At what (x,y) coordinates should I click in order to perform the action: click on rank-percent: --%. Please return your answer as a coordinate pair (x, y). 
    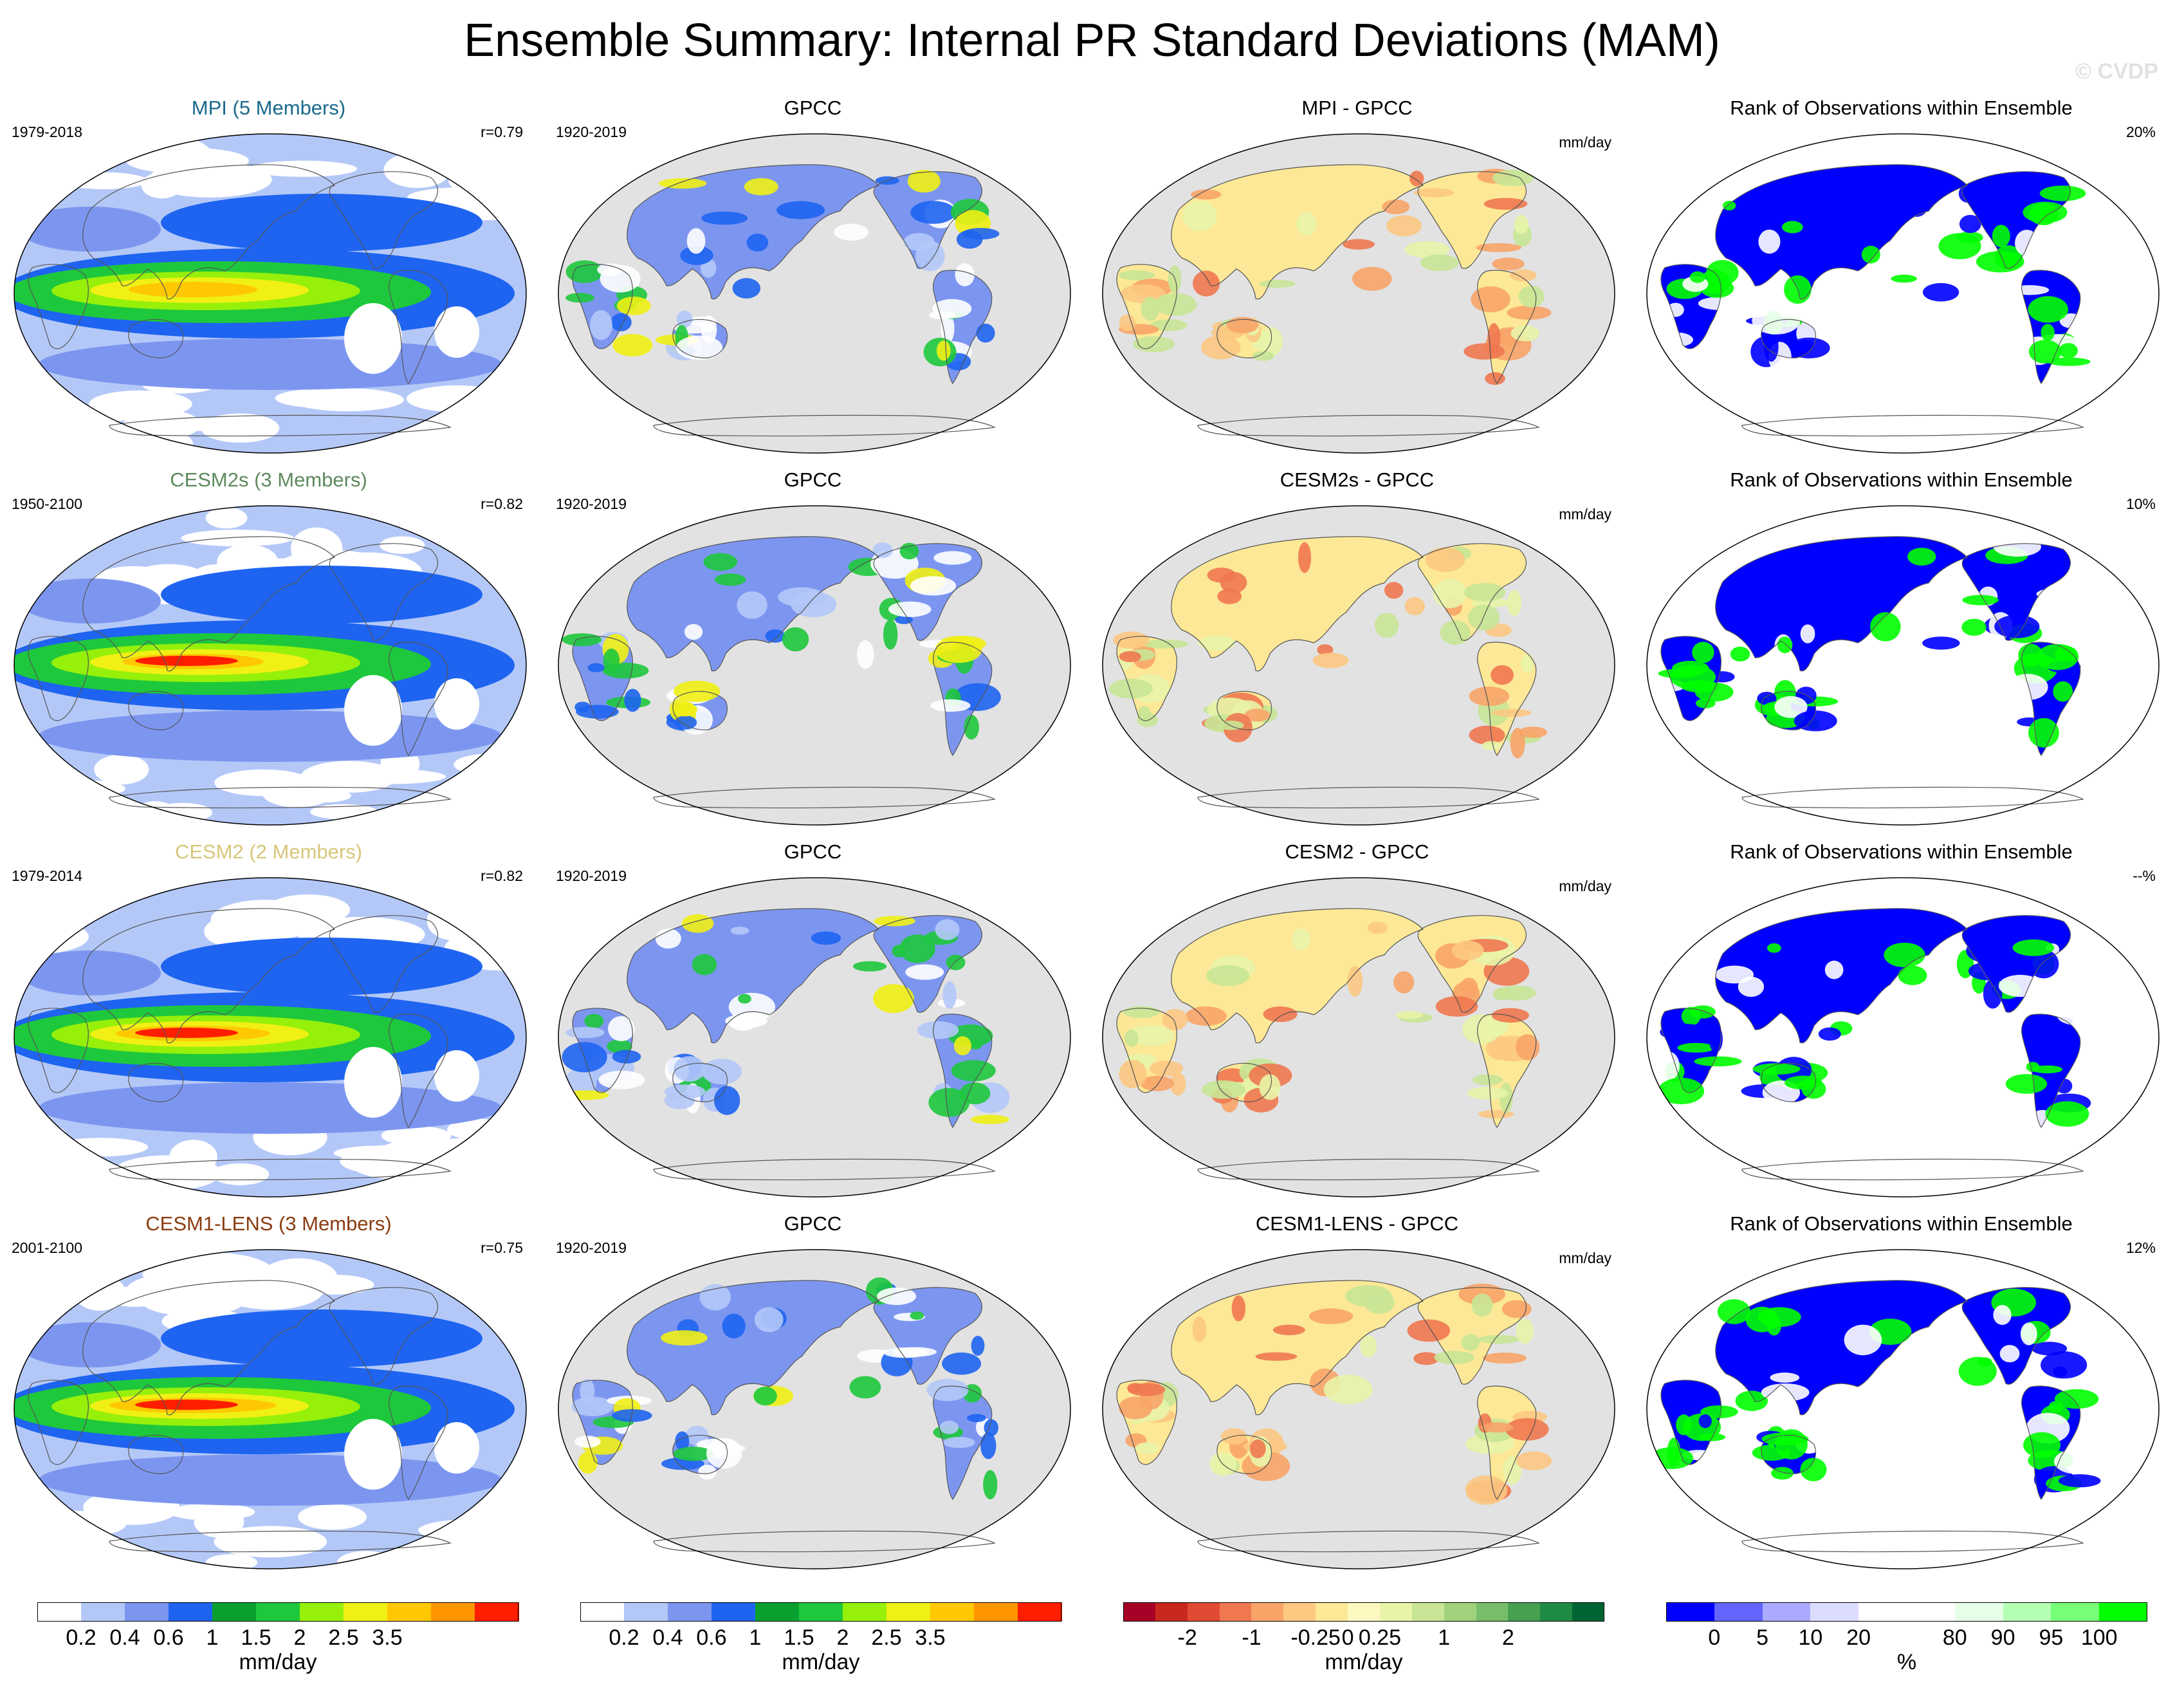
    Looking at the image, I should click on (2144, 875).